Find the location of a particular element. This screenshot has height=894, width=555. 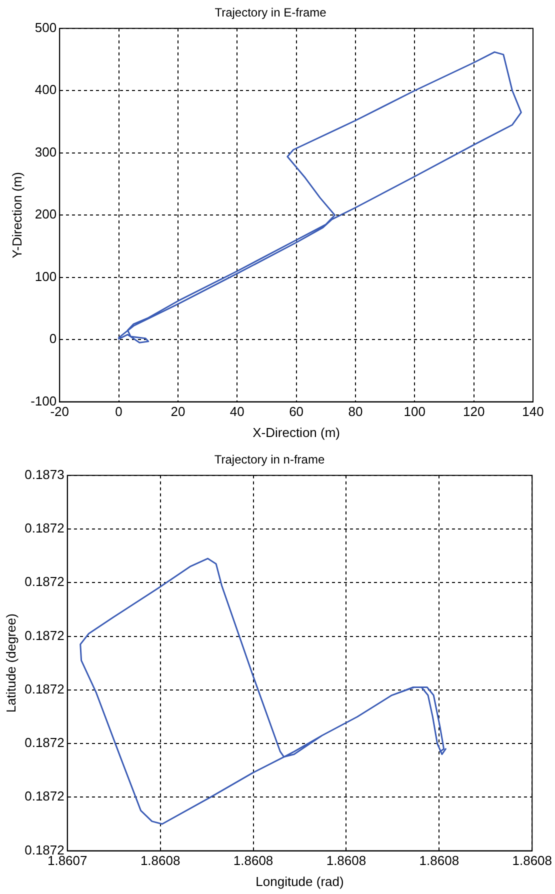

x-tick-label: 60 is located at coordinates (296, 412).